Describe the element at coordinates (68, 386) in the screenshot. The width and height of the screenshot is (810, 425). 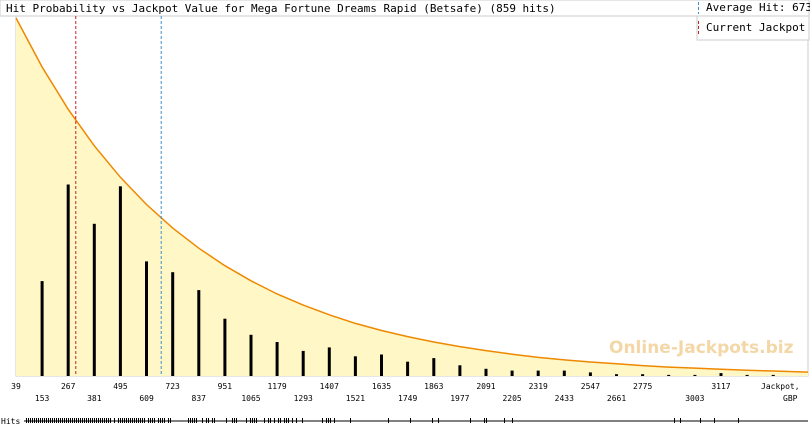
I see `x-tick-label: 267` at that location.